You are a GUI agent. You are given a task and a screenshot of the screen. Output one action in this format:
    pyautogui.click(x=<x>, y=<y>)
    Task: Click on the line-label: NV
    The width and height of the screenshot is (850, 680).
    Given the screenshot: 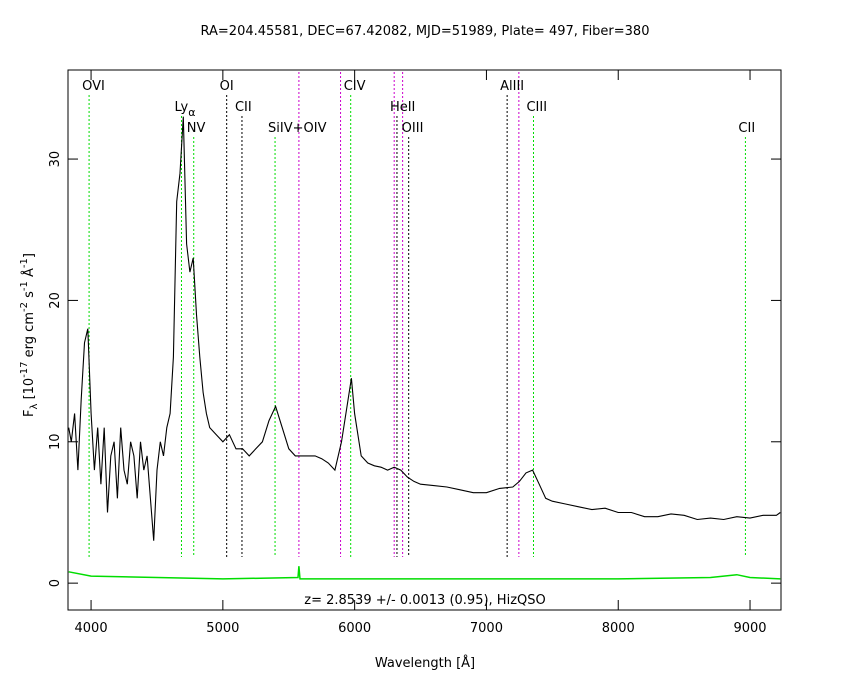 What is the action you would take?
    pyautogui.click(x=196, y=128)
    